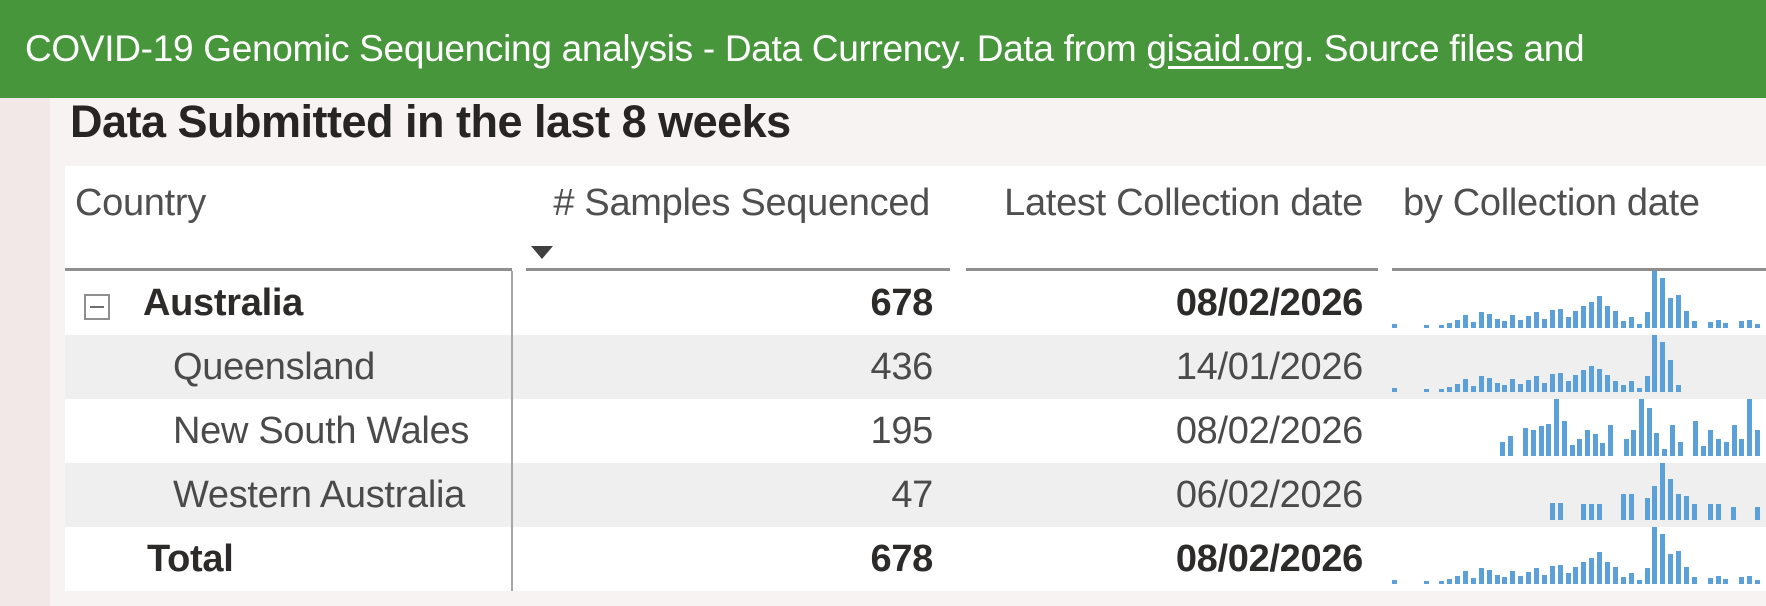  I want to click on column-header-latest-collection-date: Latest Collection date, so click(1172, 218).